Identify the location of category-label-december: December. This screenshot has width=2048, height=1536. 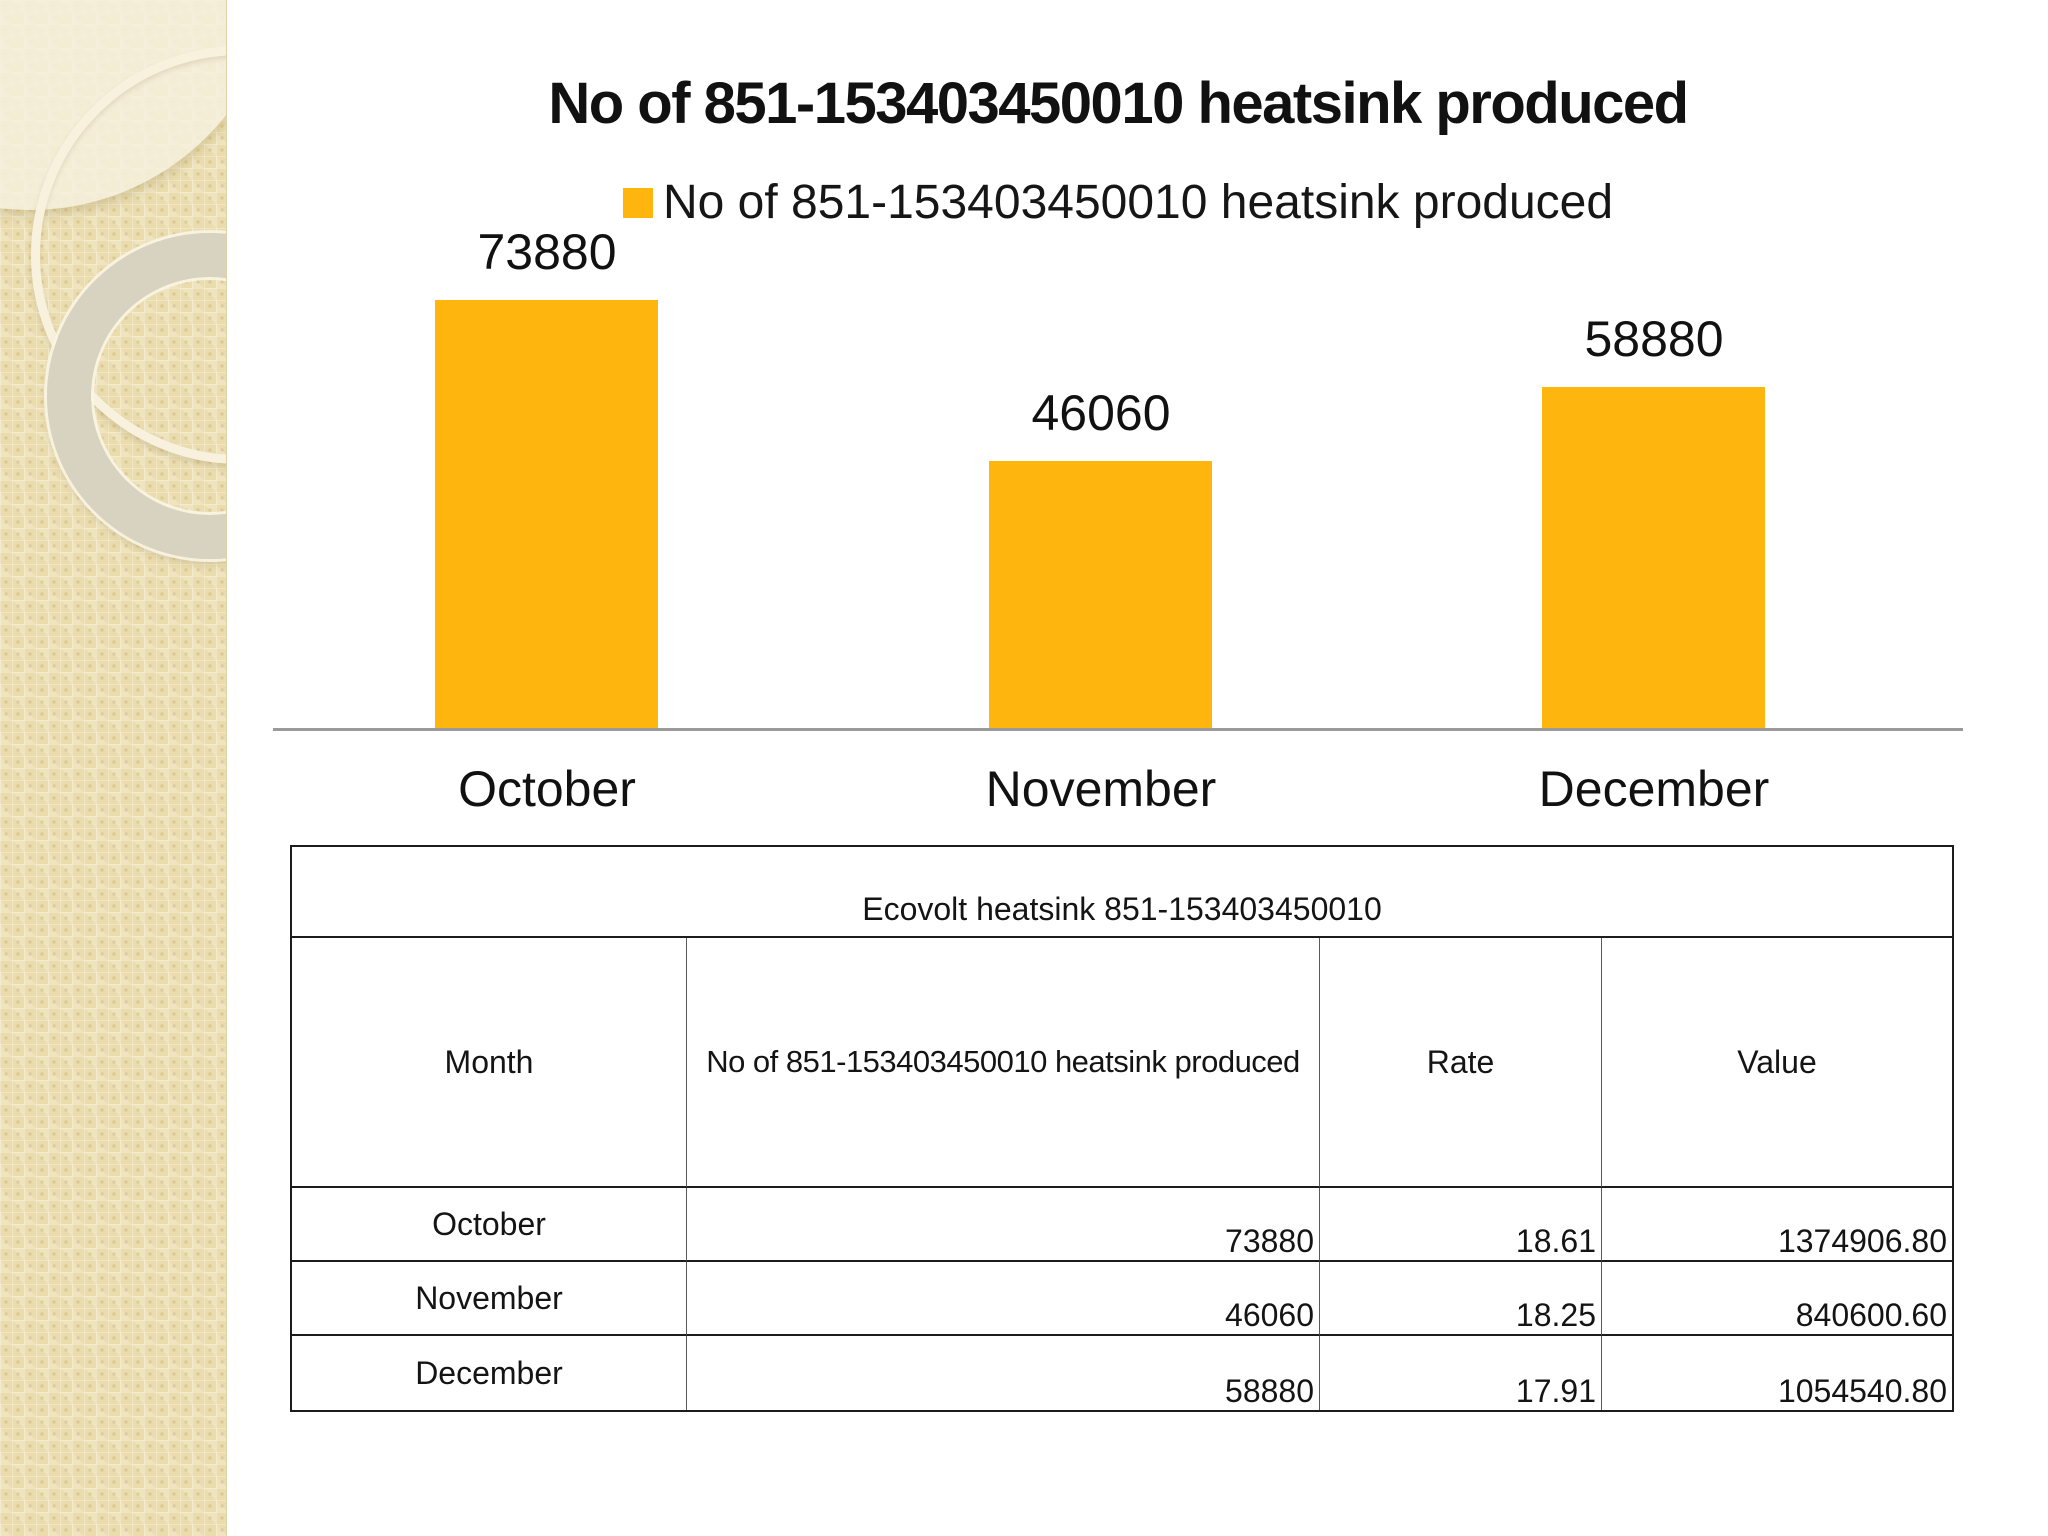
(1654, 789).